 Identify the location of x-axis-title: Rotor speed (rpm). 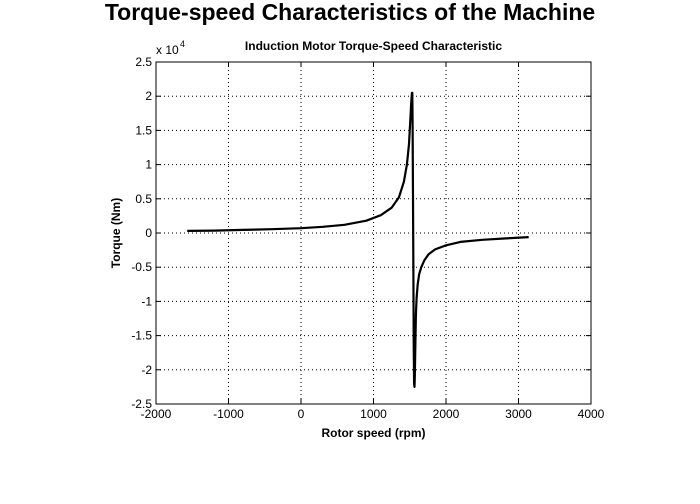
(373, 433).